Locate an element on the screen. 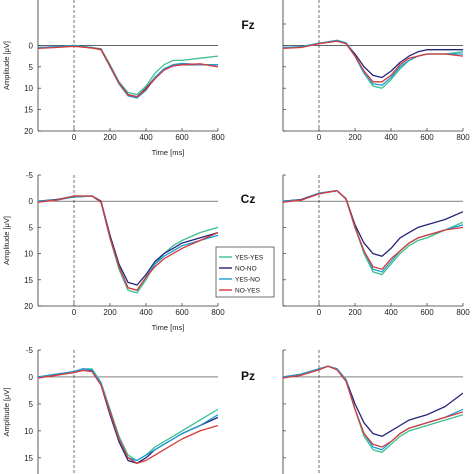 The height and width of the screenshot is (474, 474). series-group-cz-left is located at coordinates (128, 244).